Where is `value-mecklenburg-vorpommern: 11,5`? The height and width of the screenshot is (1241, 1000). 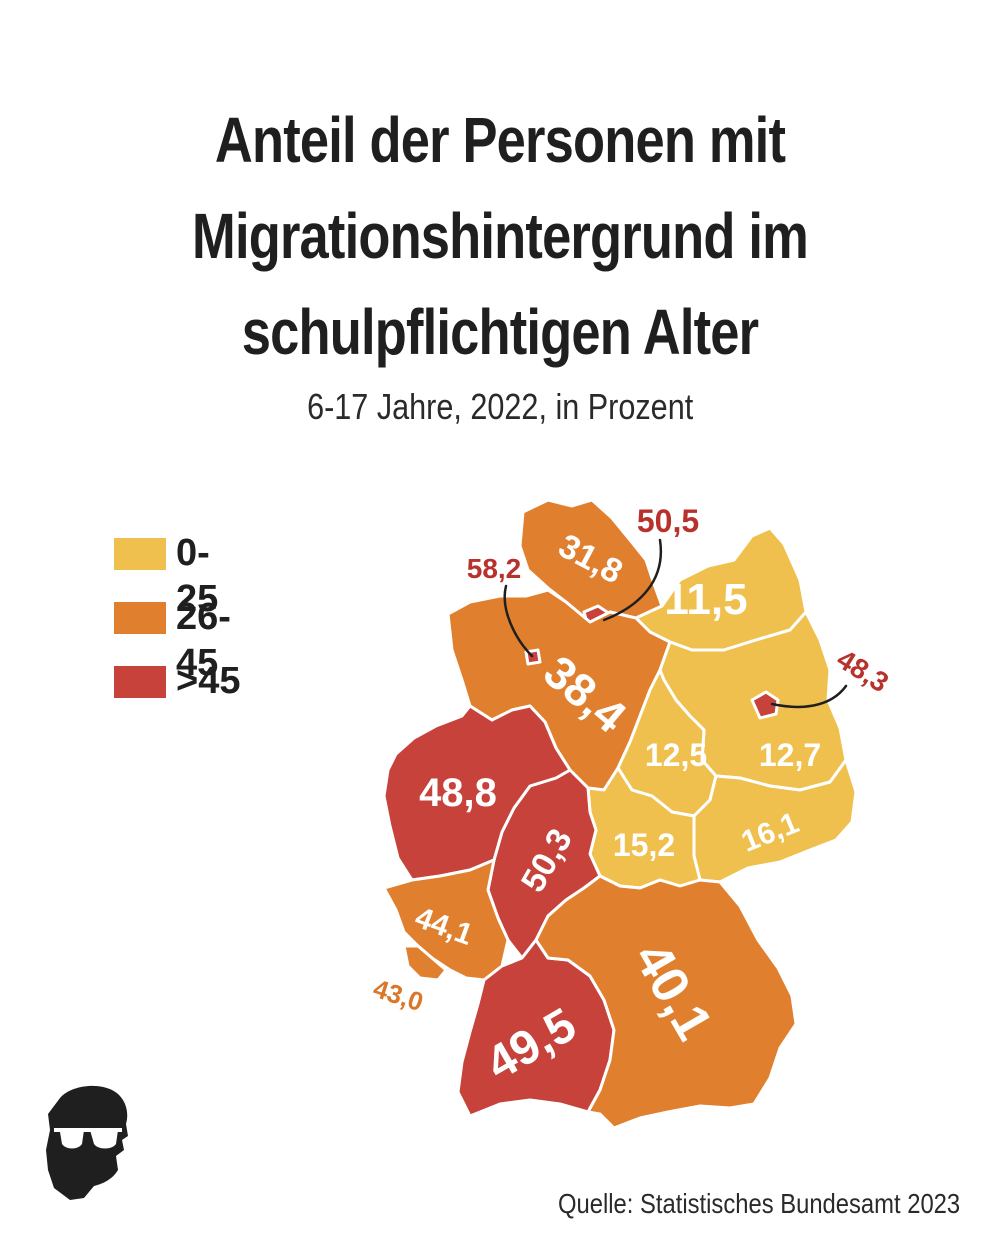
value-mecklenburg-vorpommern: 11,5 is located at coordinates (705, 599).